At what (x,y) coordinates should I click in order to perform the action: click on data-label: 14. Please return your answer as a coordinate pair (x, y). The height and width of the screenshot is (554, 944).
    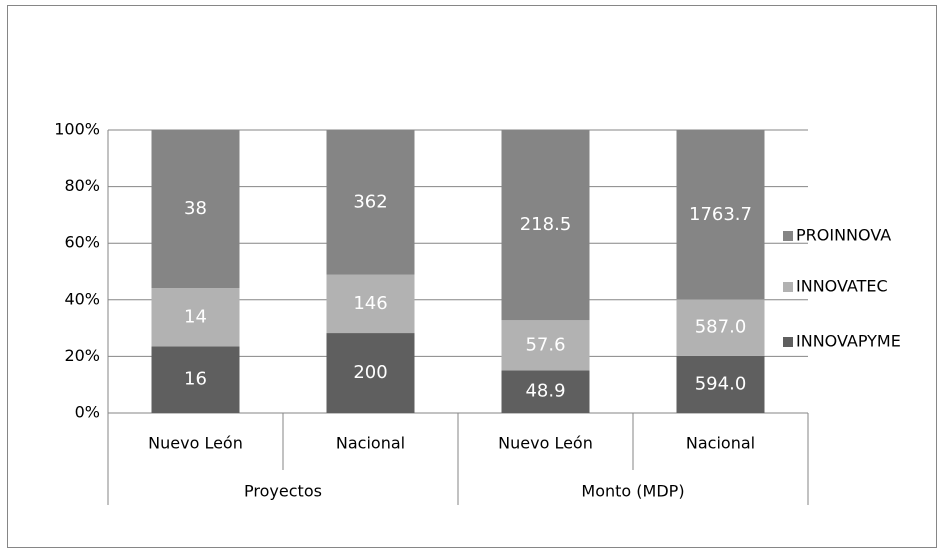
    Looking at the image, I should click on (195, 316).